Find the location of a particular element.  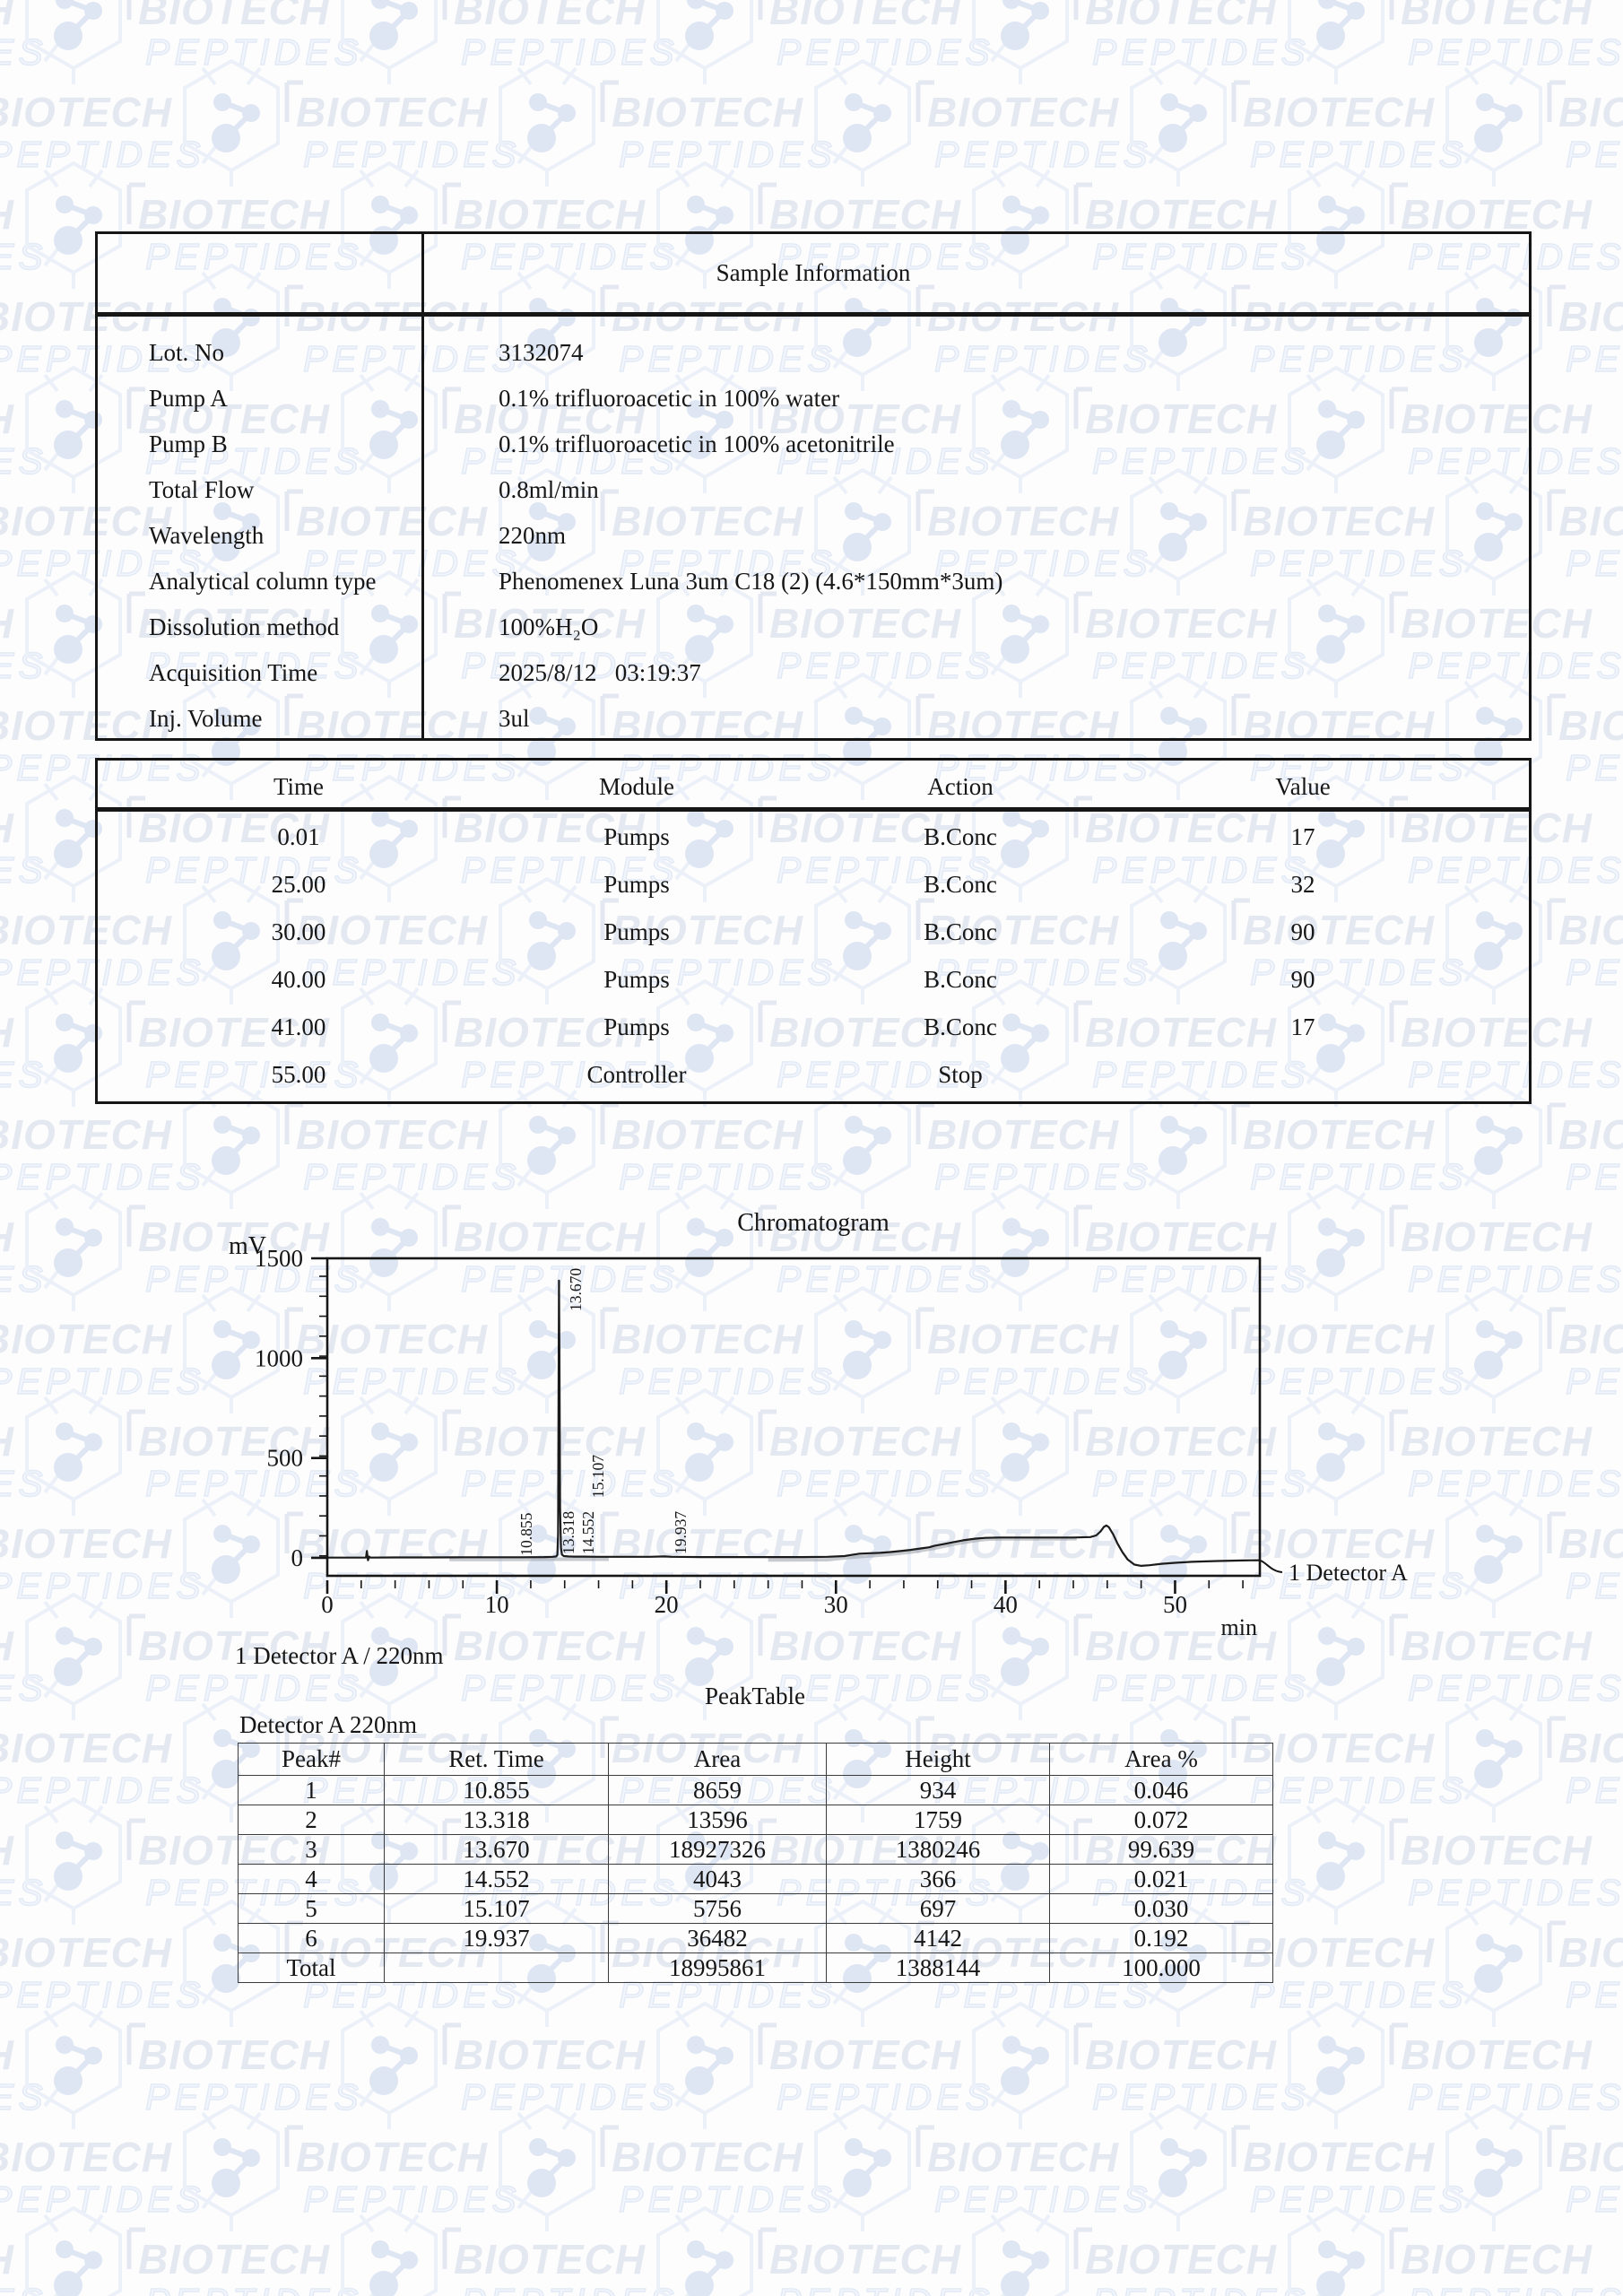

peak-table-row: 2 13.318 13596 1759 0.072 is located at coordinates (755, 1820).